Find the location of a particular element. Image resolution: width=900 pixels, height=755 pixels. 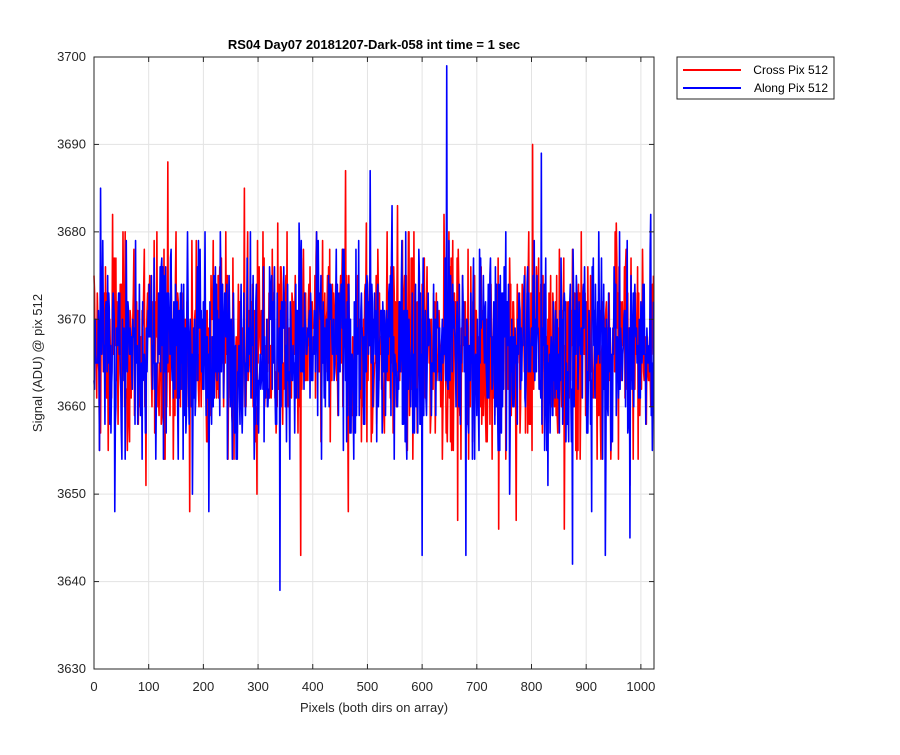

y-tick-label: 3670 is located at coordinates (71, 318).